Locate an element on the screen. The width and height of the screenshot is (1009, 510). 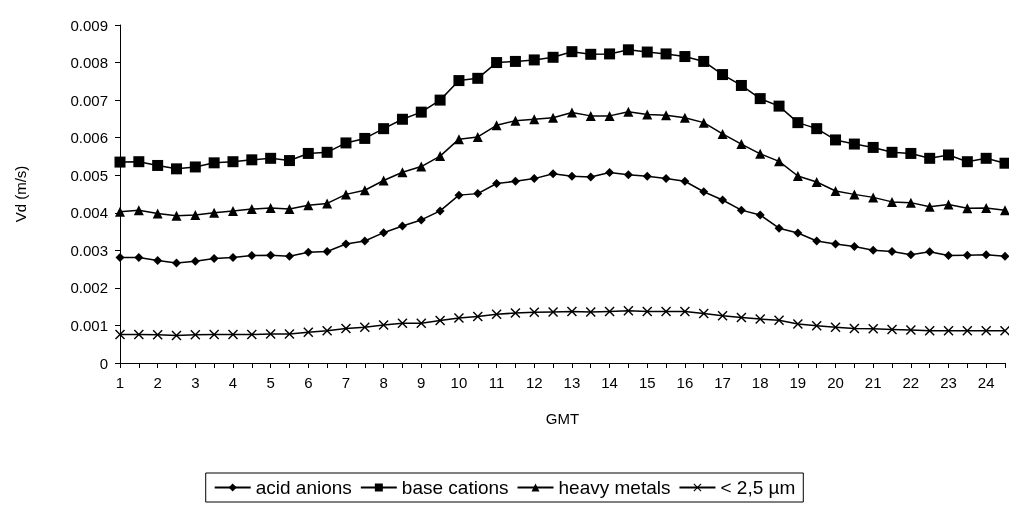
y-tick-label: 0.005 is located at coordinates (89, 175).